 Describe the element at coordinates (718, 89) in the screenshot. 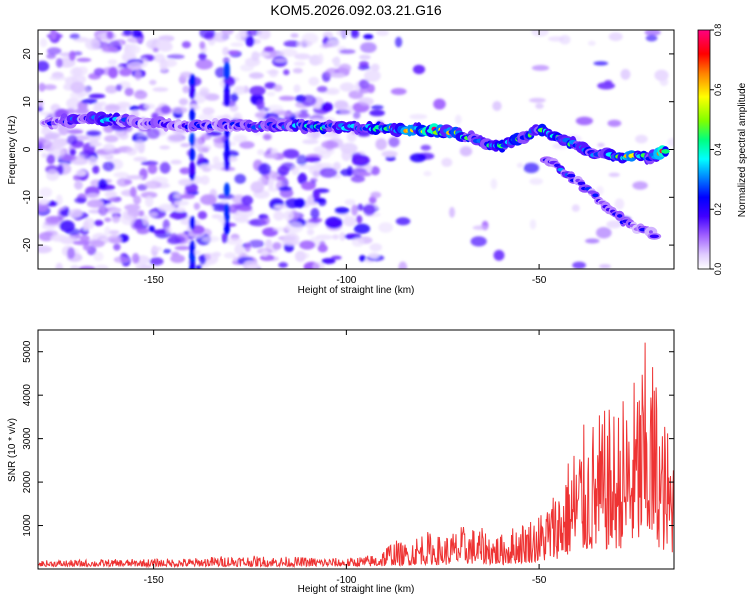

I see `colorbar-tick-label: 0.6` at that location.